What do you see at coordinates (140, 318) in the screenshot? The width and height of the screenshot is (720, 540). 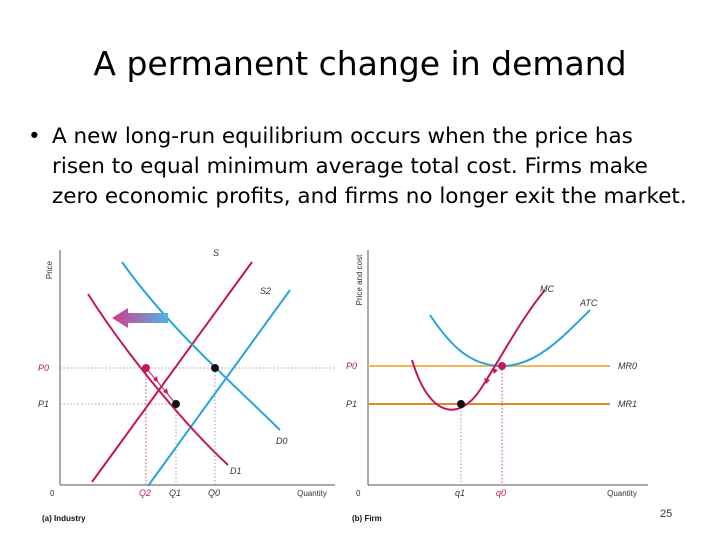 I see `supply-shift-arrow` at bounding box center [140, 318].